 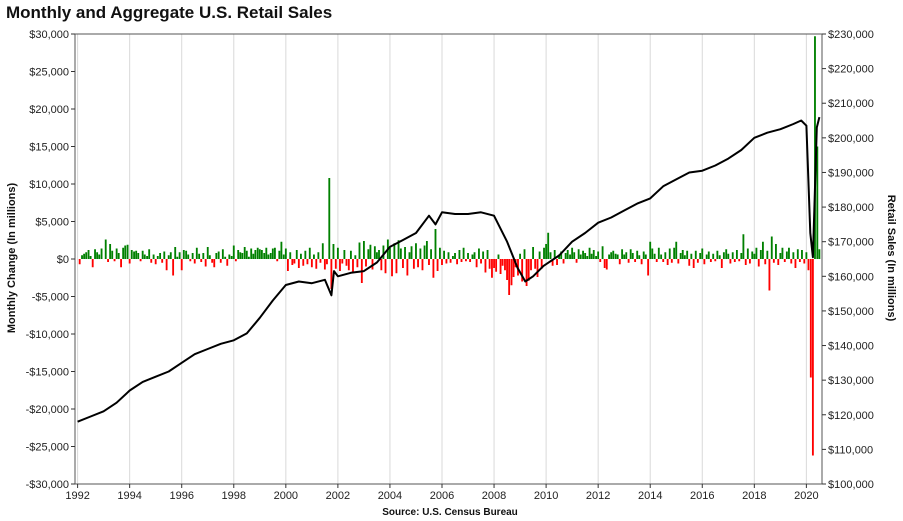 What do you see at coordinates (234, 496) in the screenshot?
I see `x-tick-label: 1998` at bounding box center [234, 496].